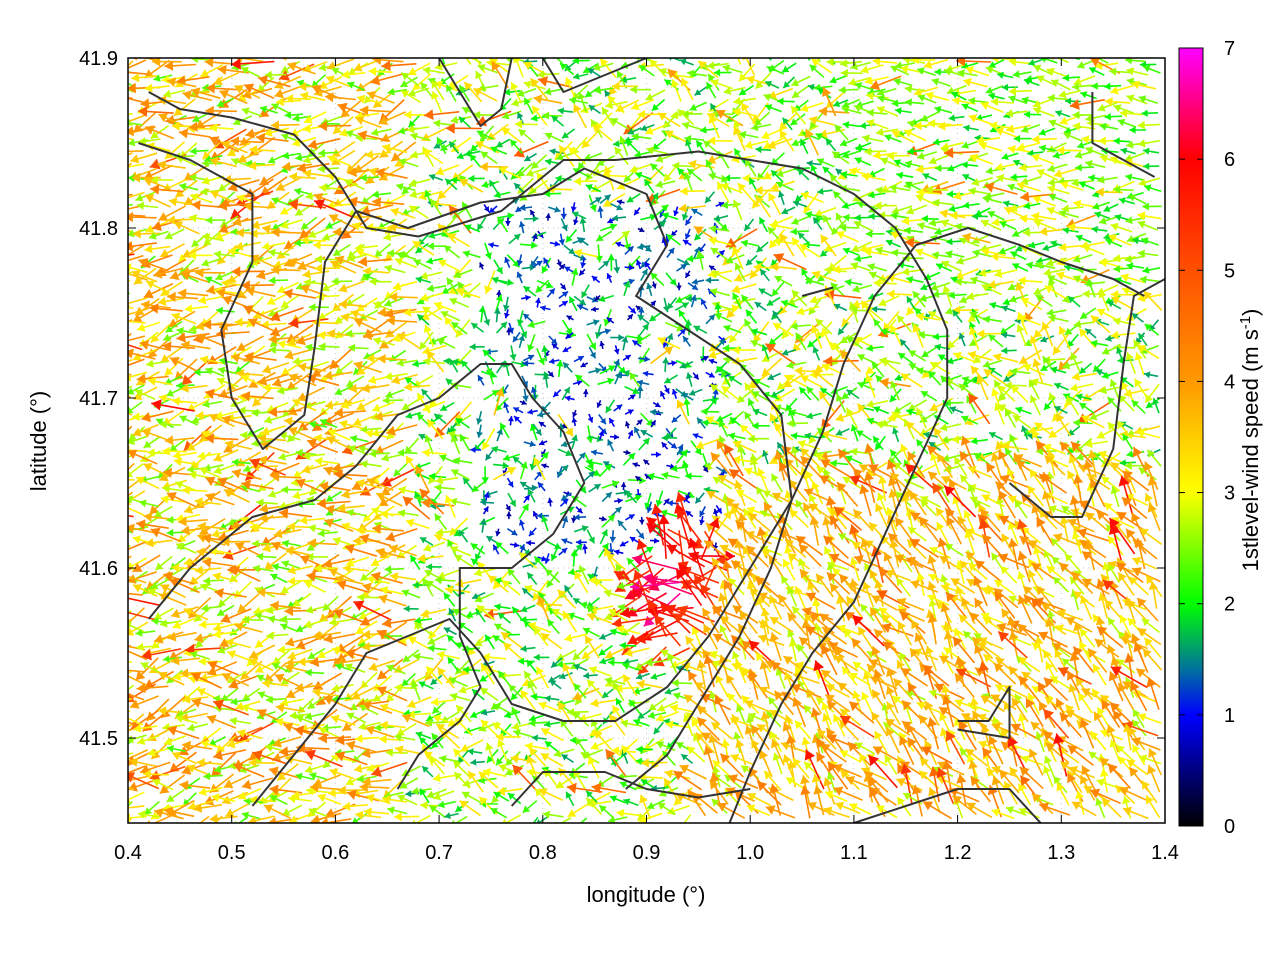 The width and height of the screenshot is (1280, 960). What do you see at coordinates (647, 853) in the screenshot?
I see `x-tick-label: 0.9` at bounding box center [647, 853].